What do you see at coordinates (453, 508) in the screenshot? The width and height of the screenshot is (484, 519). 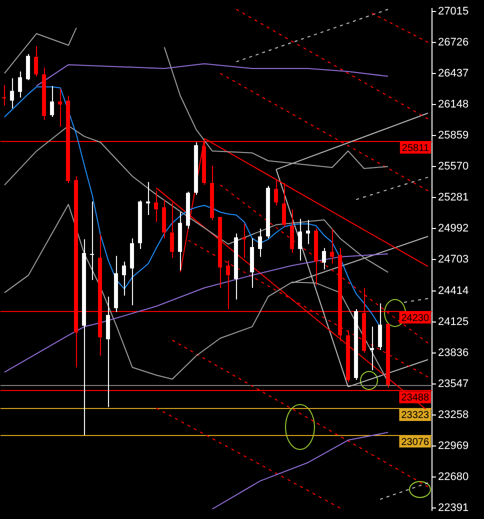 I see `y-tick-label: 22391` at bounding box center [453, 508].